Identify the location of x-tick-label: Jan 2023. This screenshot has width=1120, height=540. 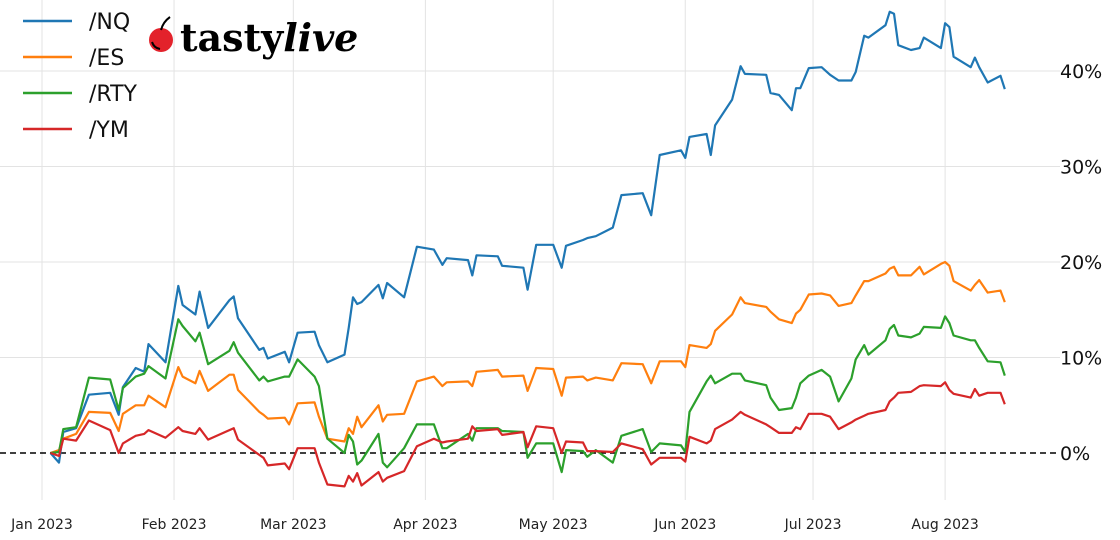
(41, 525).